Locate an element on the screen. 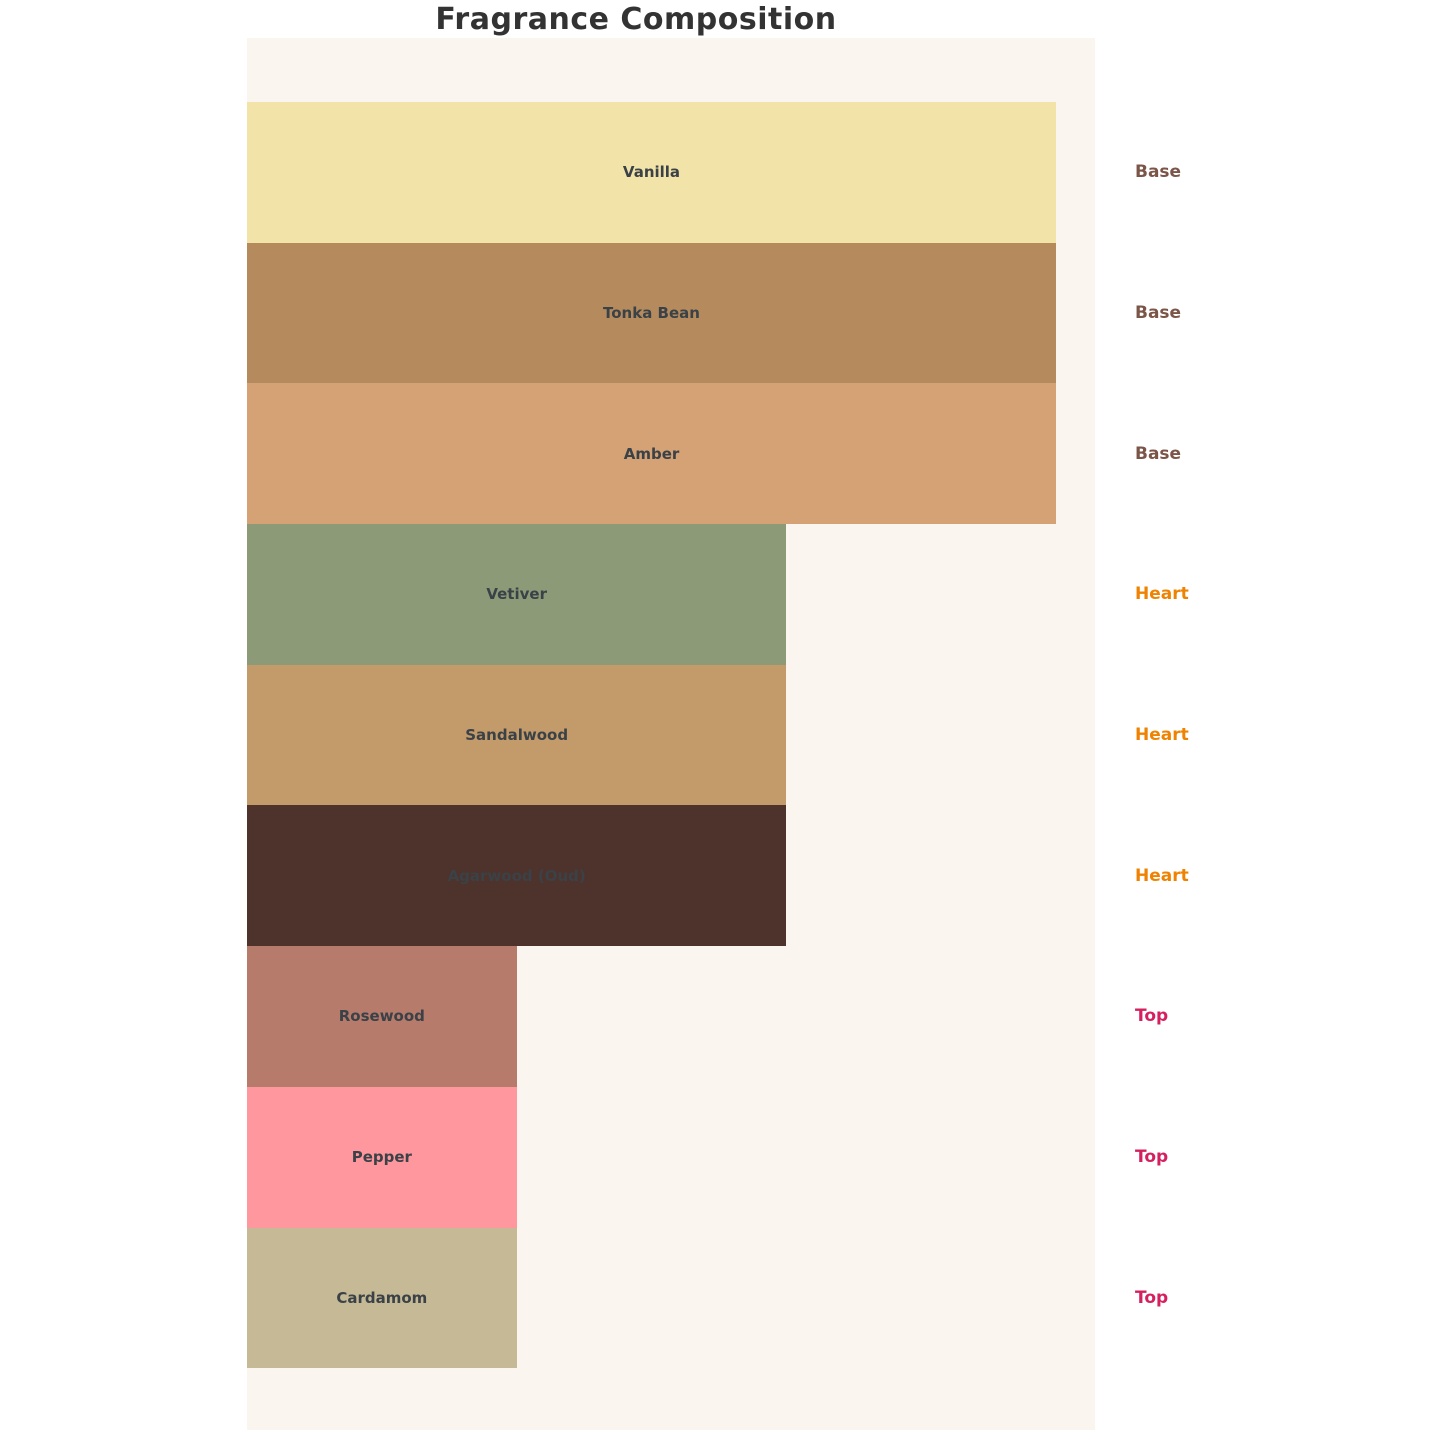 Image resolution: width=1440 pixels, height=1440 pixels. bar-label: Sandalwood is located at coordinates (517, 735).